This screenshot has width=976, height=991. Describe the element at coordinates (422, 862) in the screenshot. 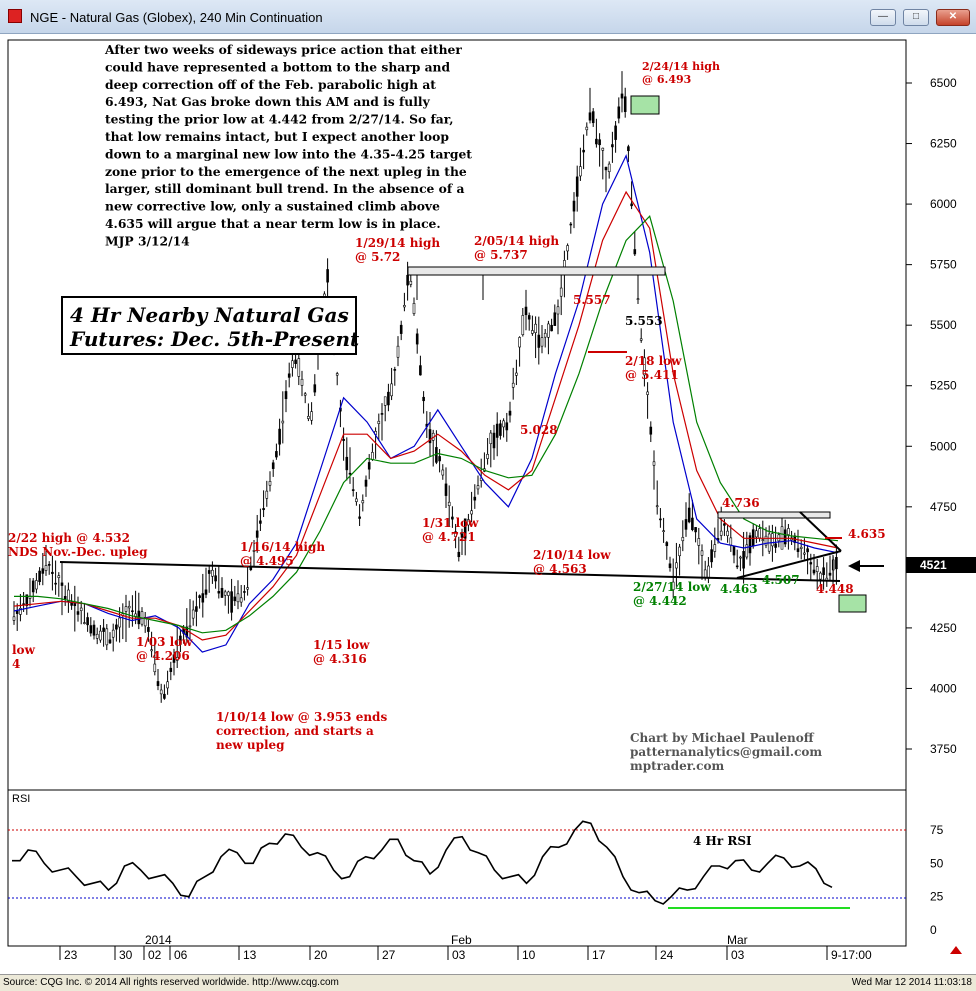

I see `rsi-series` at that location.